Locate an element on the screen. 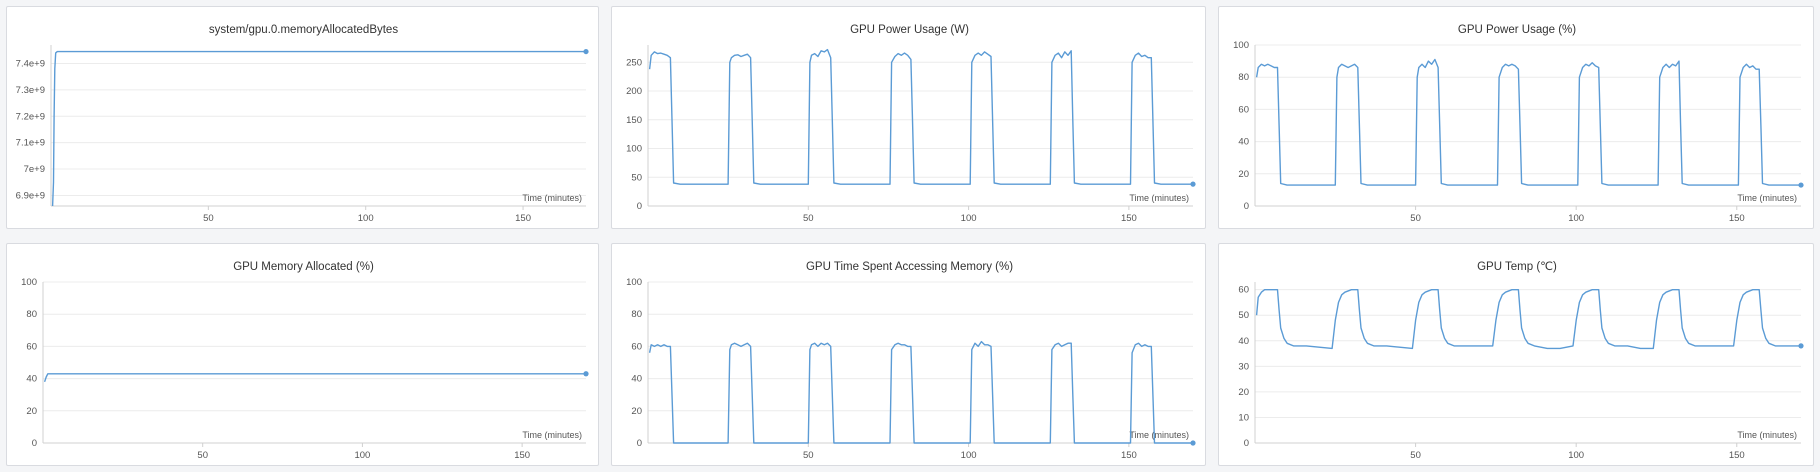 The height and width of the screenshot is (472, 1820). chart4-title: GPU Time Spent Accessing Memory (%) is located at coordinates (909, 267).